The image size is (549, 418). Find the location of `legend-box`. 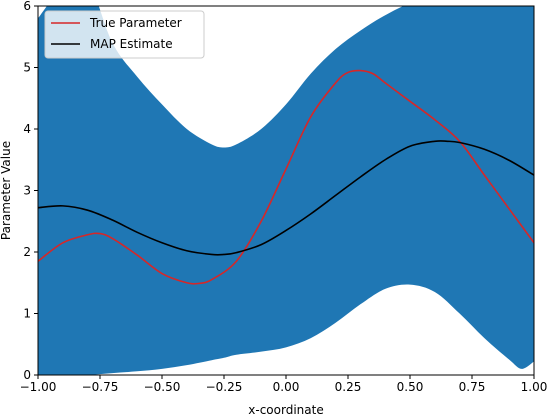

legend-box is located at coordinates (124, 34).